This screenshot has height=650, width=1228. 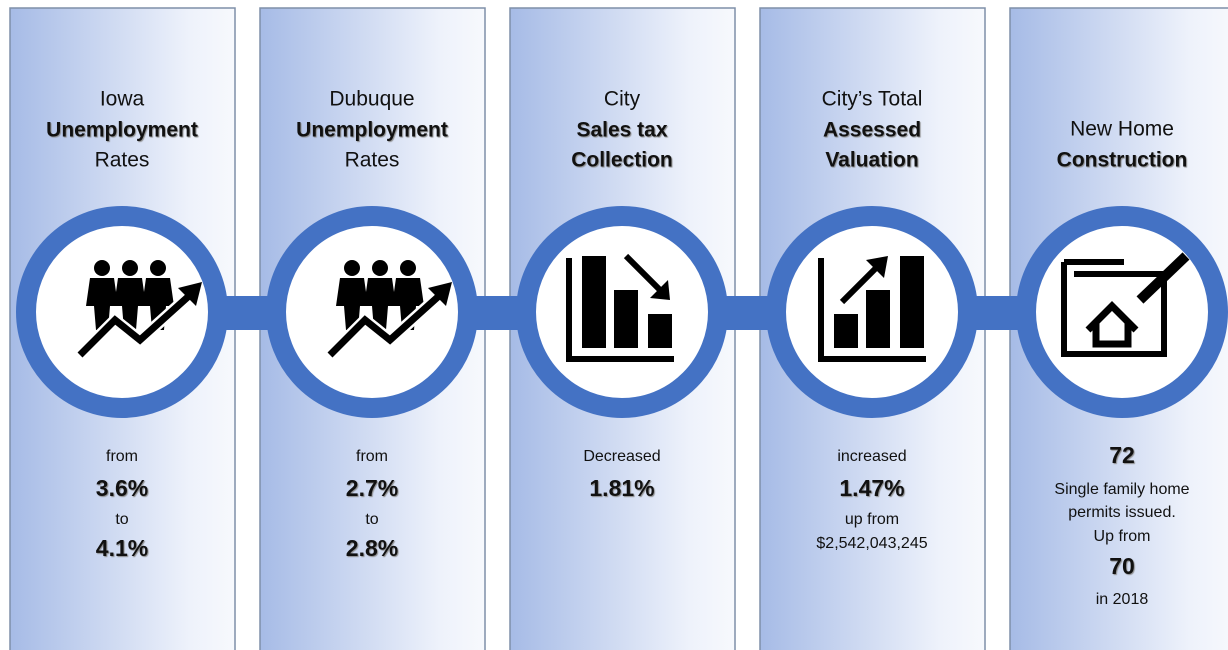 What do you see at coordinates (872, 309) in the screenshot?
I see `icon-chart-up` at bounding box center [872, 309].